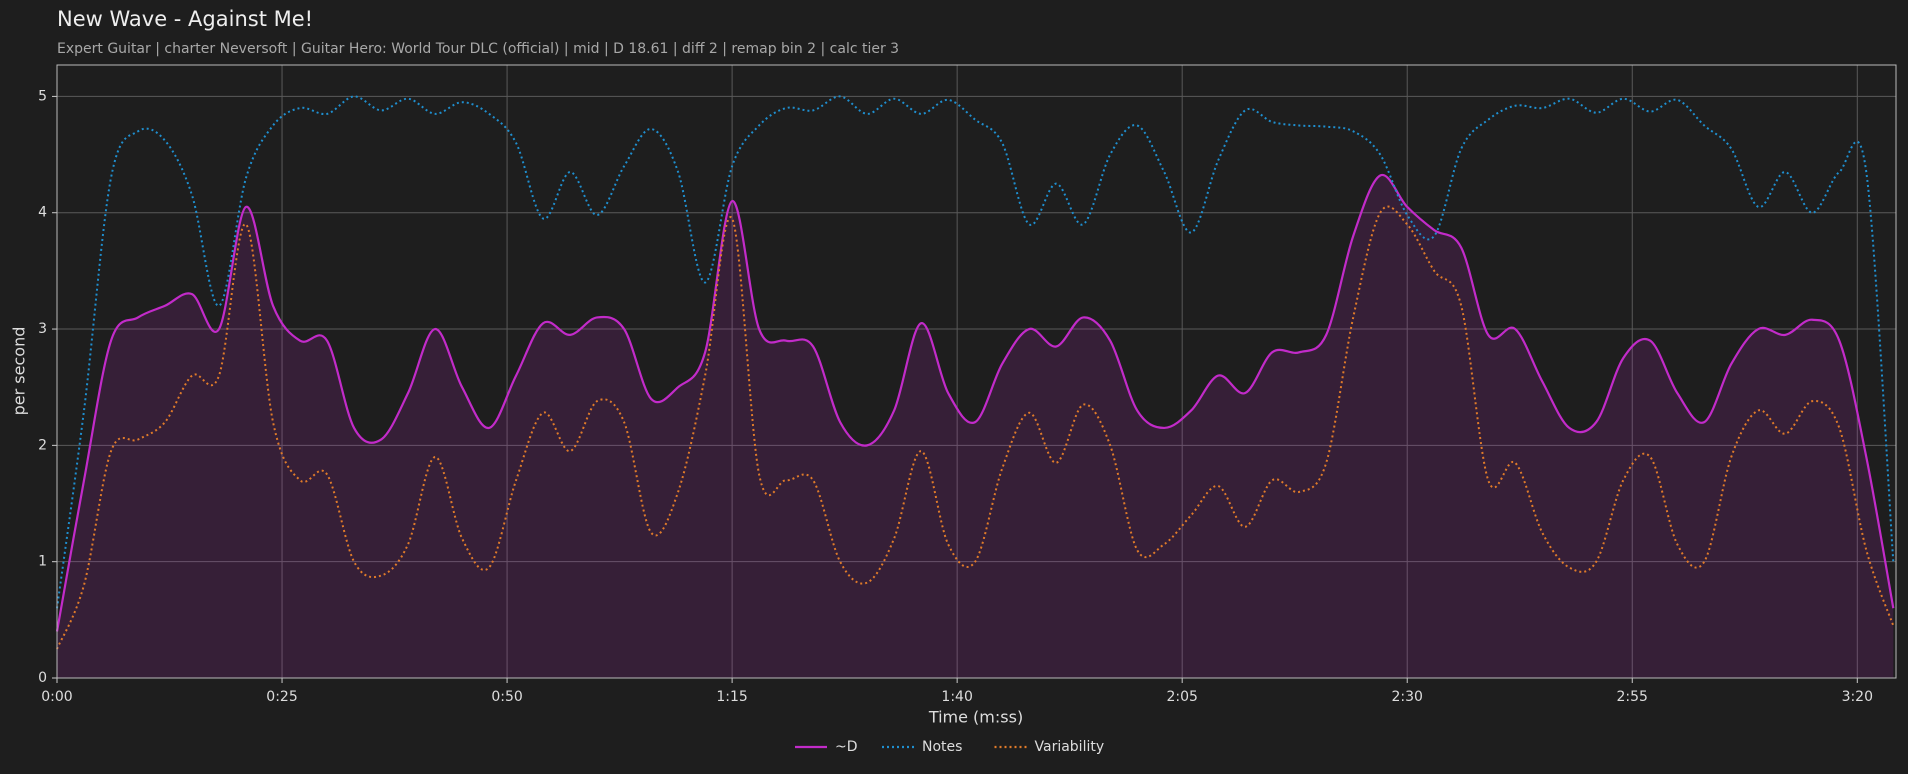  Describe the element at coordinates (19, 371) in the screenshot. I see `y-axis-label: per second` at that location.